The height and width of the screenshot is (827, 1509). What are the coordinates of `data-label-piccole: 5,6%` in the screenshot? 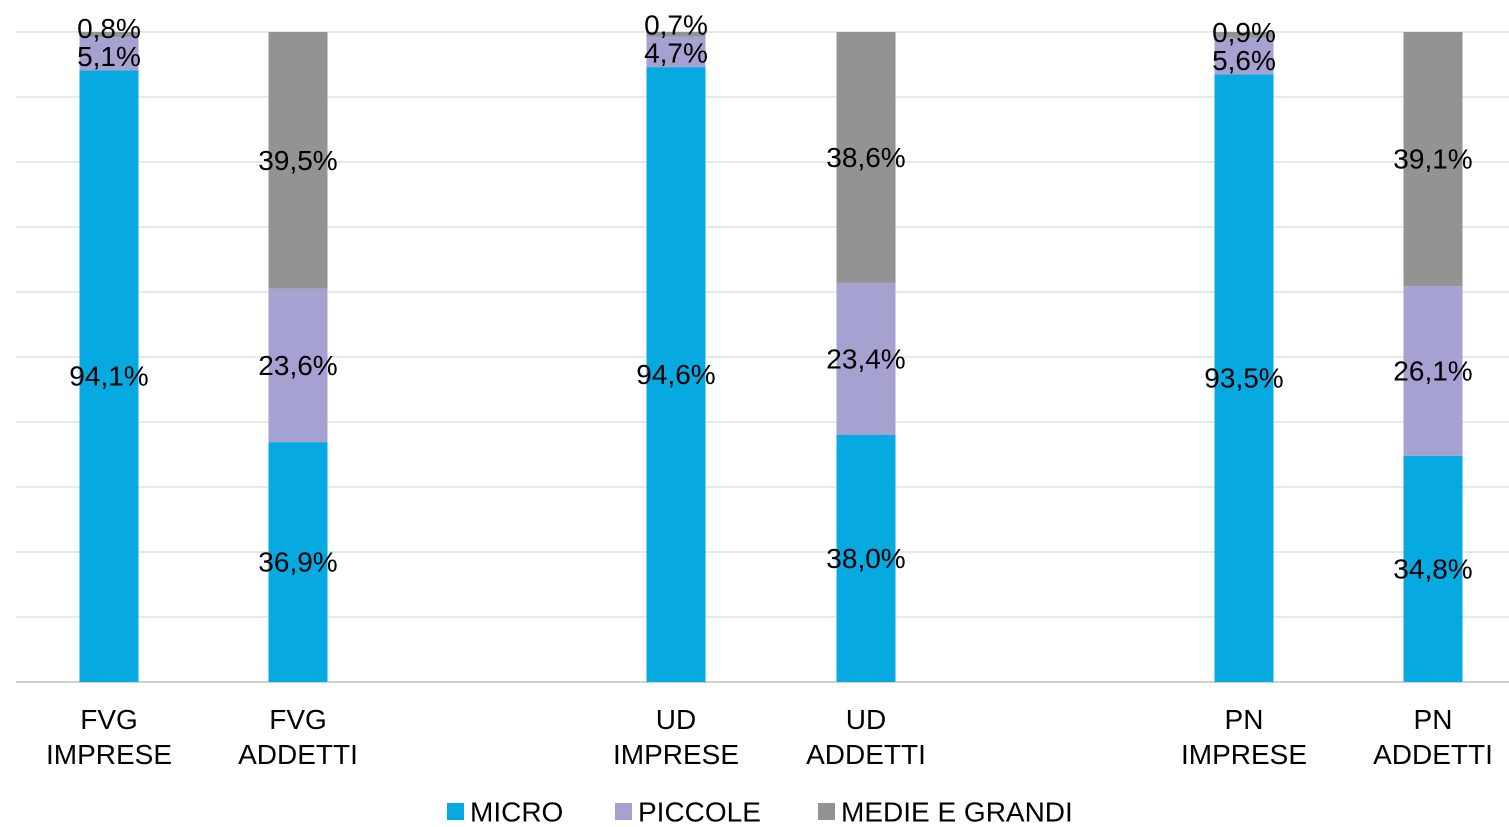 It's located at (1244, 60).